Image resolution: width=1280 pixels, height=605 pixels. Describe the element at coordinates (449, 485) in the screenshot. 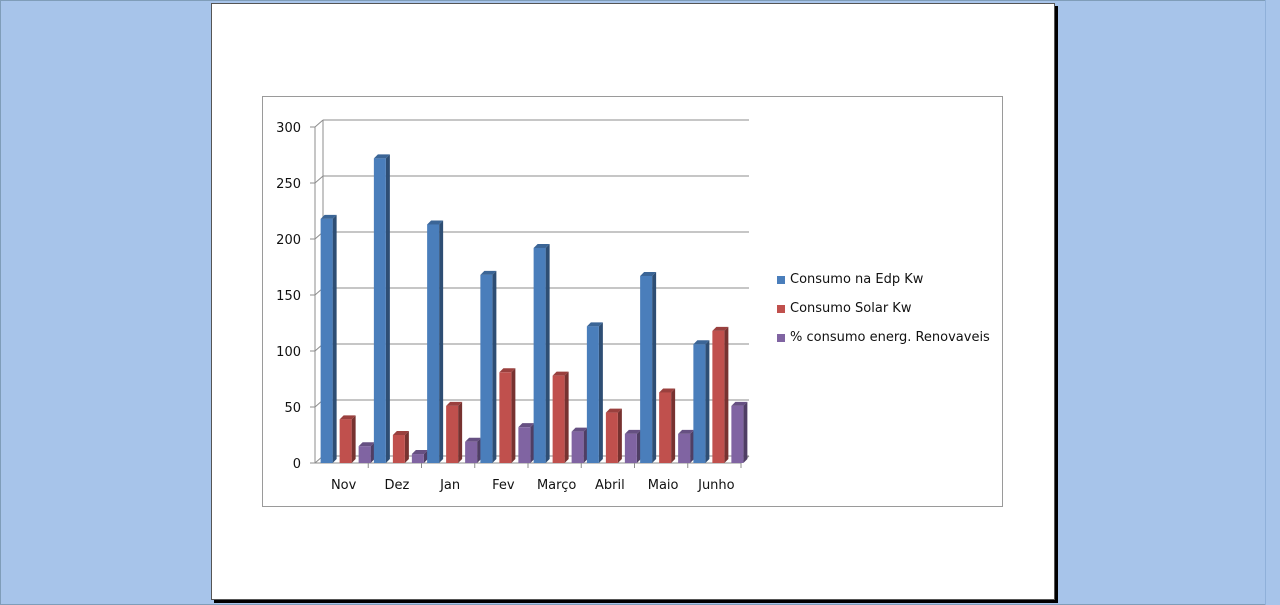

I see `x-tick-label-2: Jan` at that location.